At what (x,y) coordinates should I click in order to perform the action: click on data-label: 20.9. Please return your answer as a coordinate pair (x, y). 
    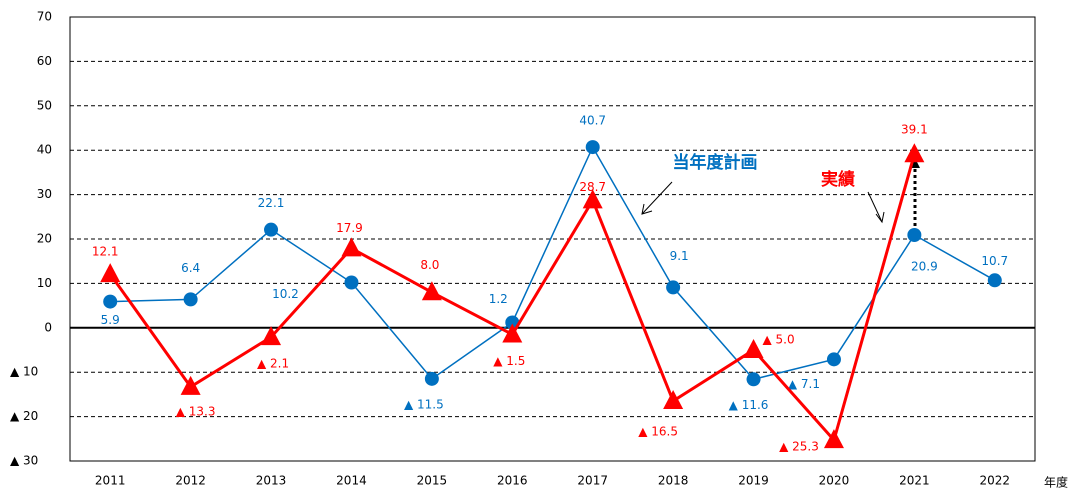
    Looking at the image, I should click on (924, 267).